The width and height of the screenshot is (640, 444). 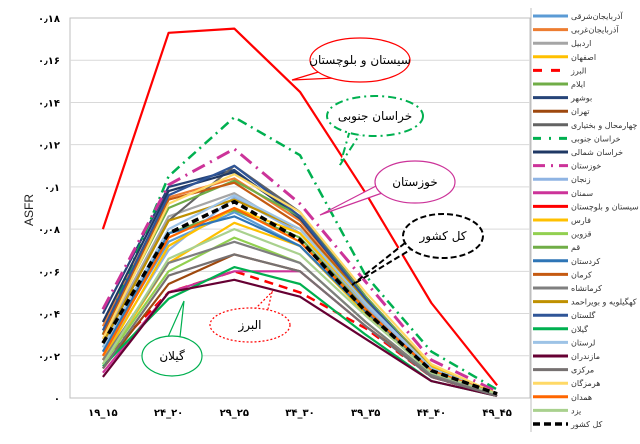 I want to click on annotation-callout: کل کشور, so click(x=417, y=249).